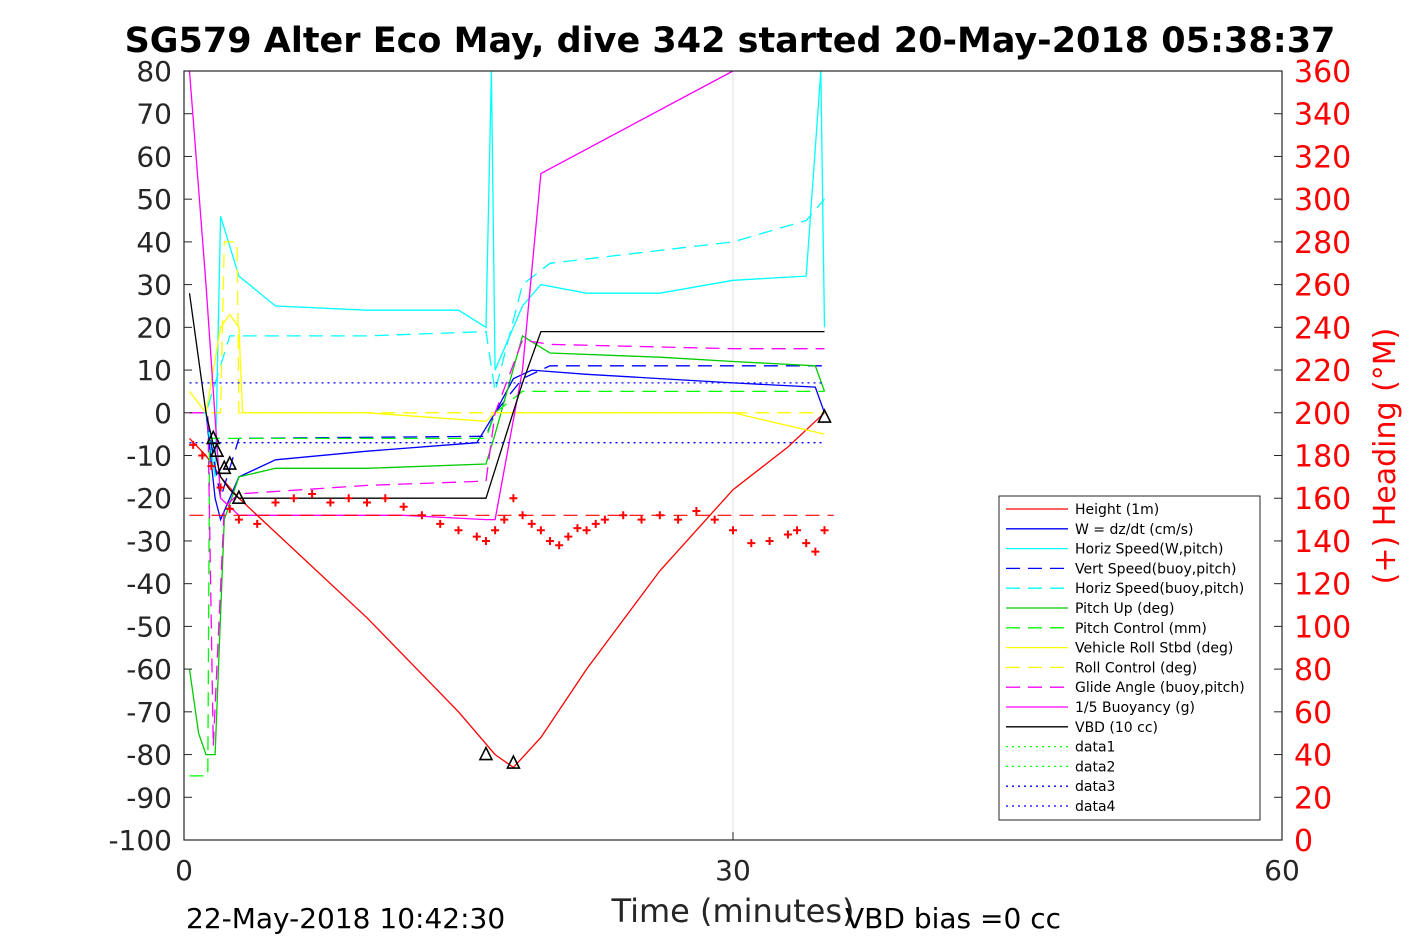 The height and width of the screenshot is (945, 1417). Describe the element at coordinates (1322, 115) in the screenshot. I see `y2-tick-label: 340` at that location.